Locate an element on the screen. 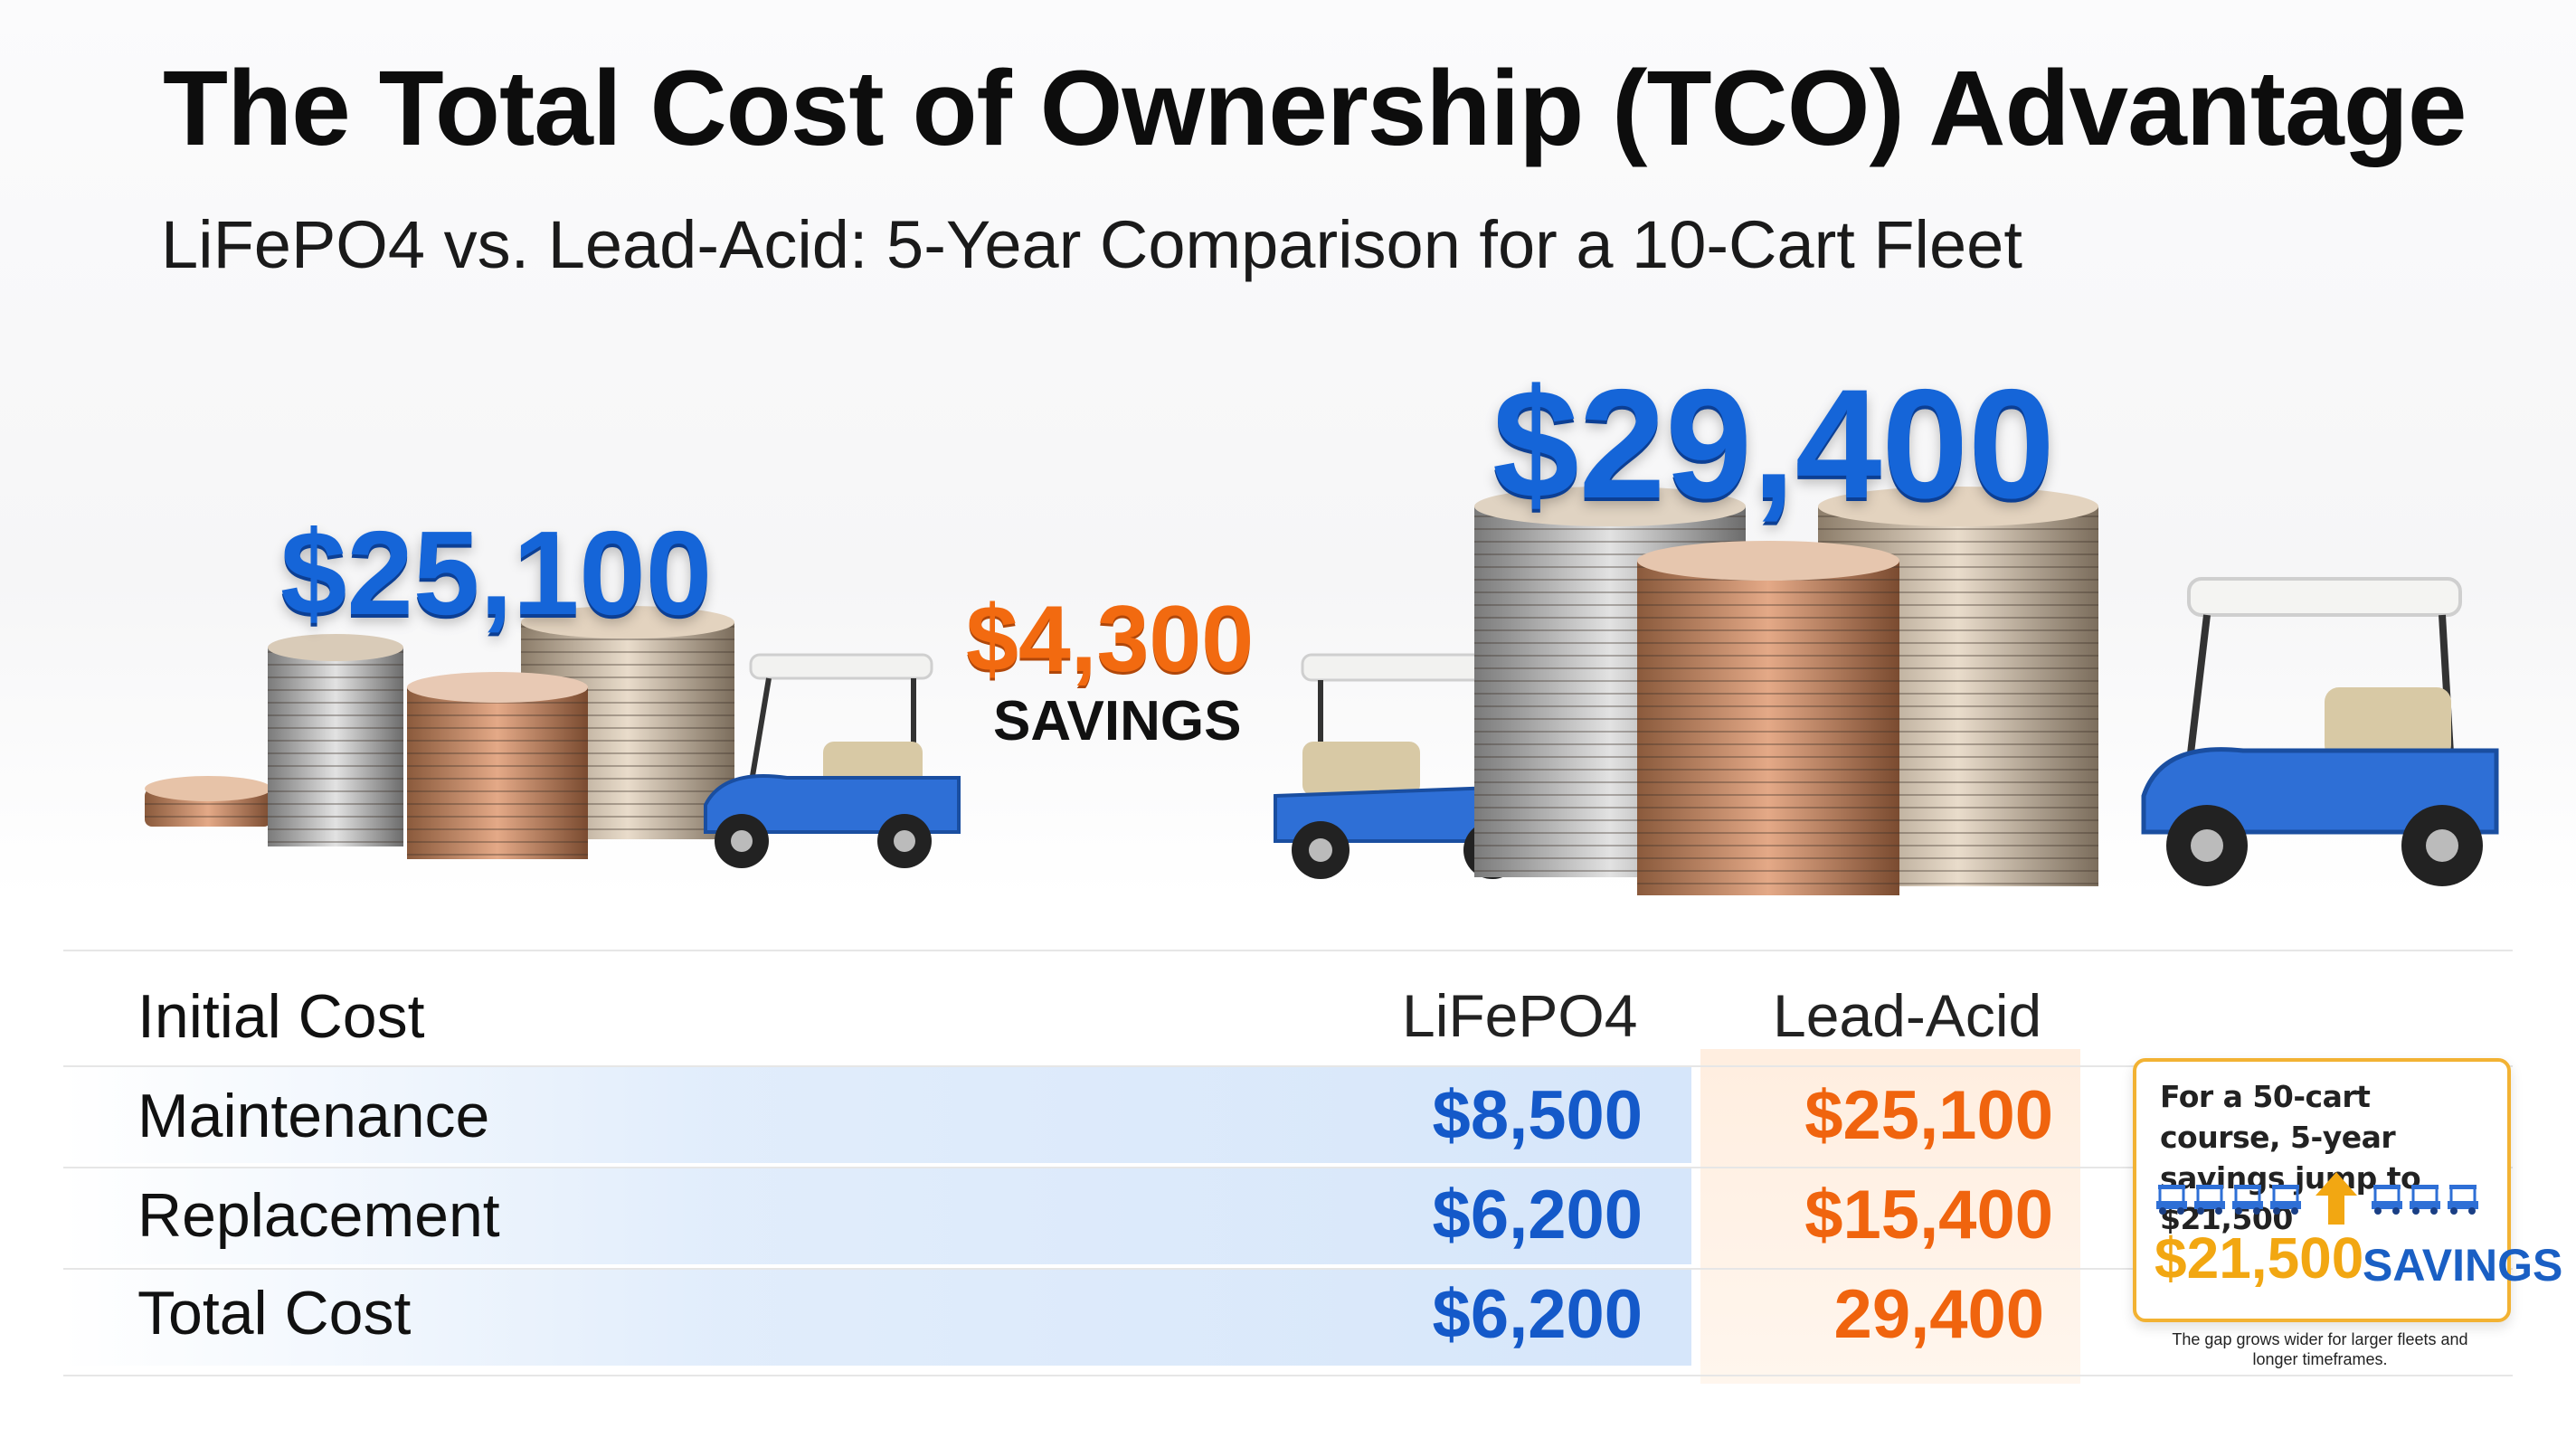  row-label-initial-cost: Initial Cost is located at coordinates (281, 1016).